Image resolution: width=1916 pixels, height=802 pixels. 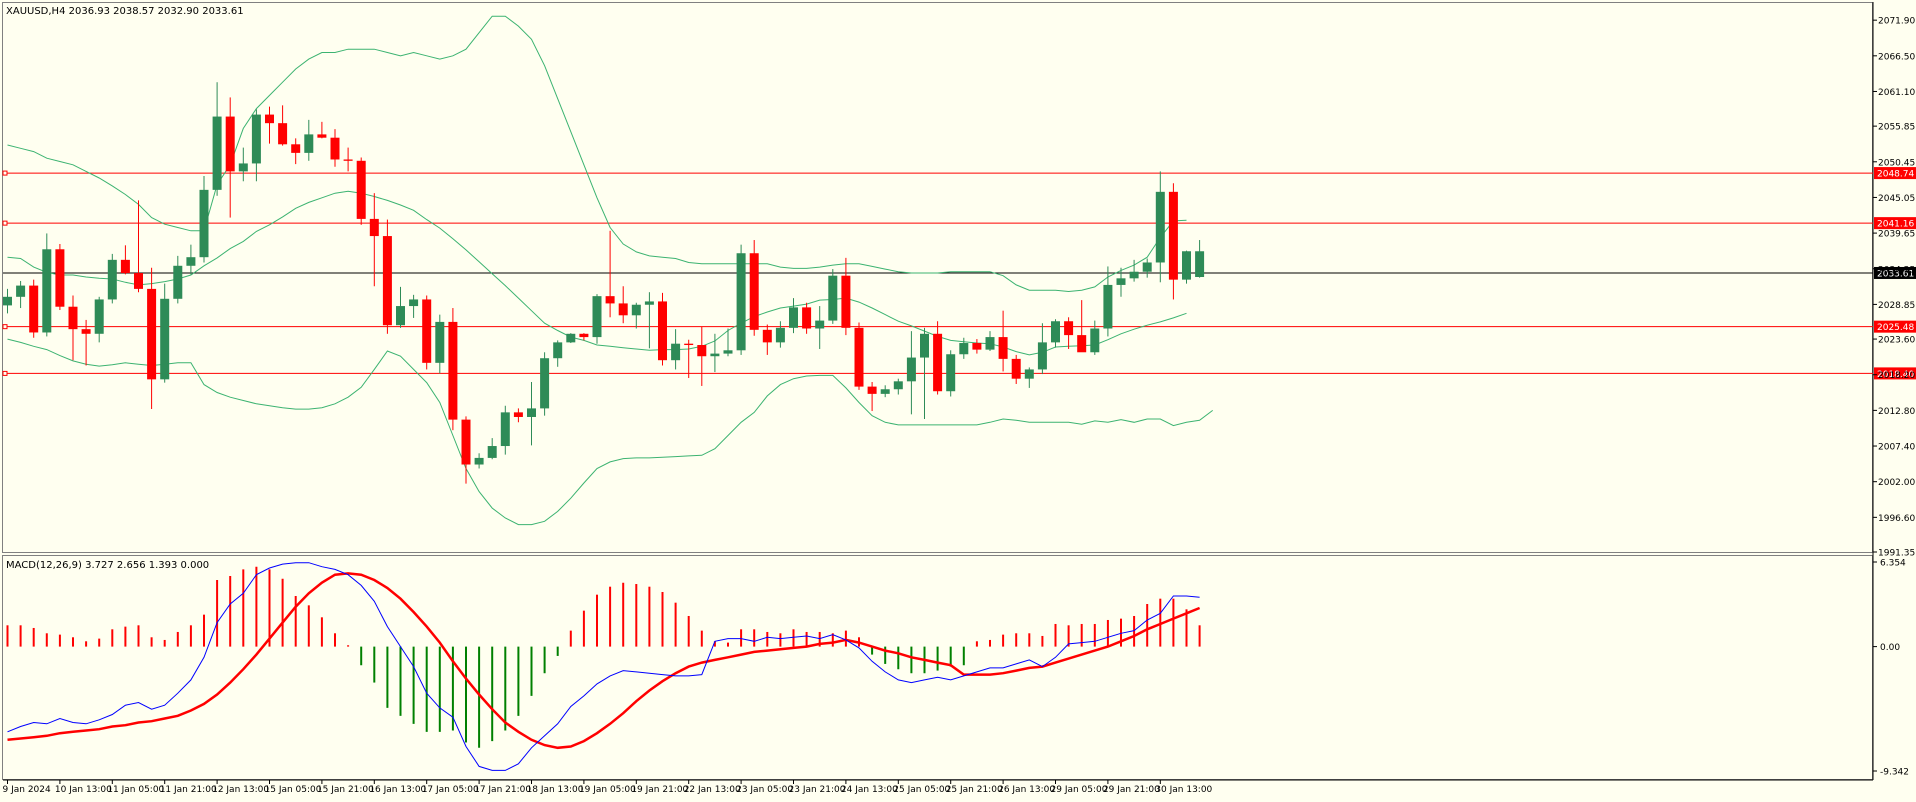 I want to click on price-tick-label: 2050.45, so click(x=1896, y=163).